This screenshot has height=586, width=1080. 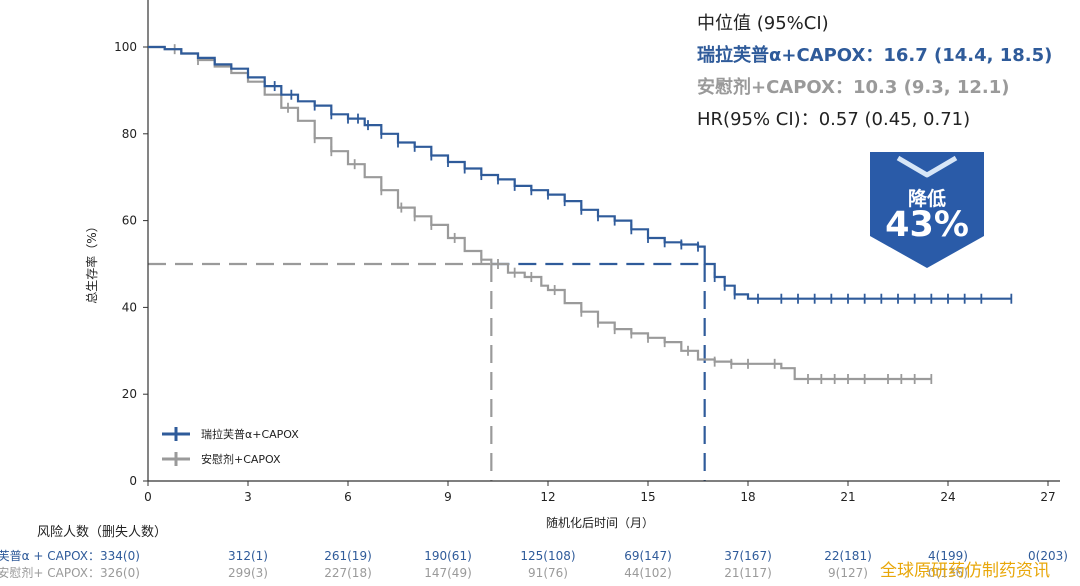 What do you see at coordinates (348, 573) in the screenshot?
I see `risk-cell: 227(18)` at bounding box center [348, 573].